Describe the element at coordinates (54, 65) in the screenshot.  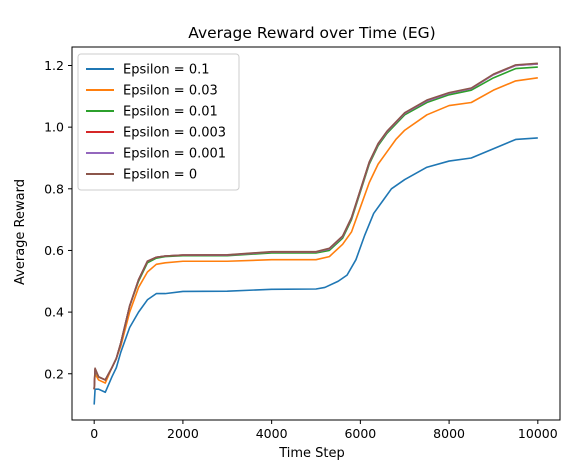
I see `y-tick-label: 1.2` at that location.